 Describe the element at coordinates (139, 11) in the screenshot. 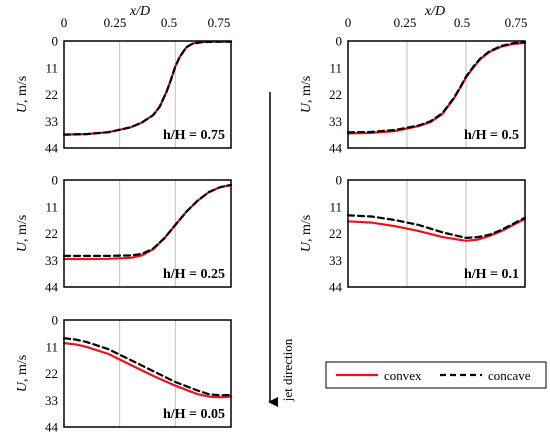

I see `x-axis-title-left: x/D` at that location.